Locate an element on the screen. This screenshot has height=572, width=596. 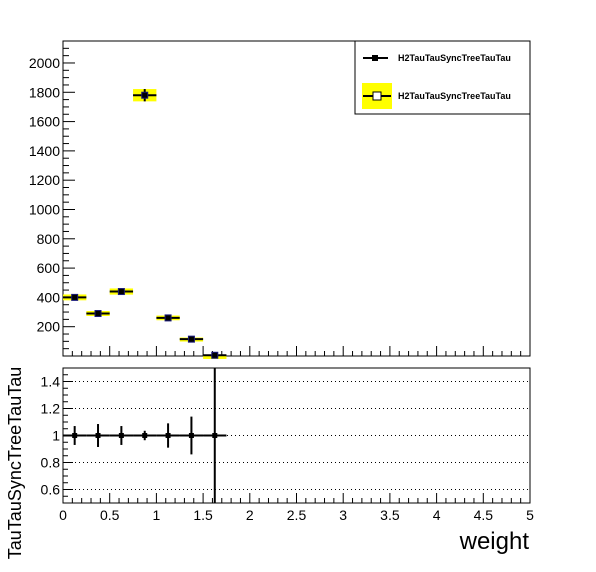
ratio-y-tick-label: 0.8 is located at coordinates (51, 463).